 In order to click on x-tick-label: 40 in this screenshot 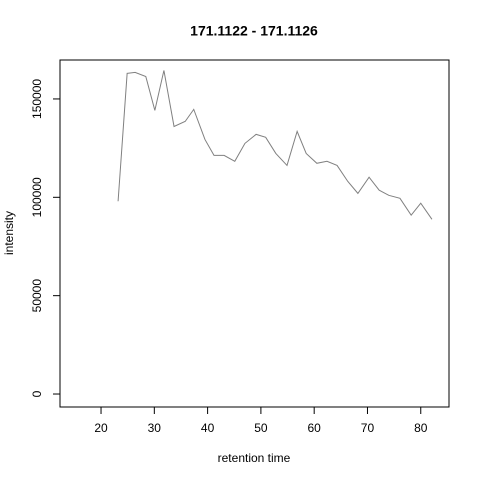, I will do `click(208, 428)`.